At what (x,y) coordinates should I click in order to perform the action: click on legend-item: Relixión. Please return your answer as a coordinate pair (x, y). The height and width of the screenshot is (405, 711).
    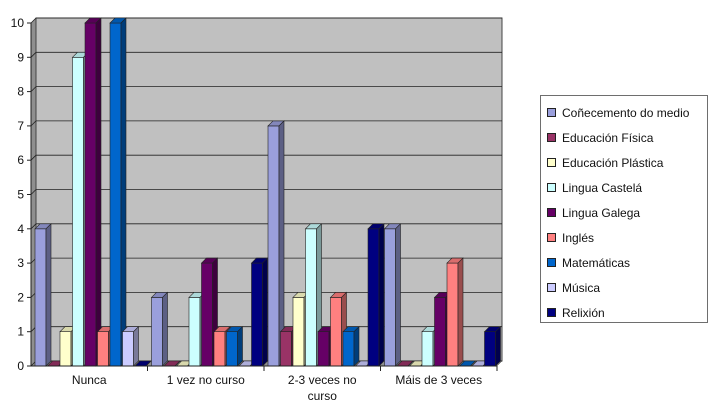
    Looking at the image, I should click on (624, 312).